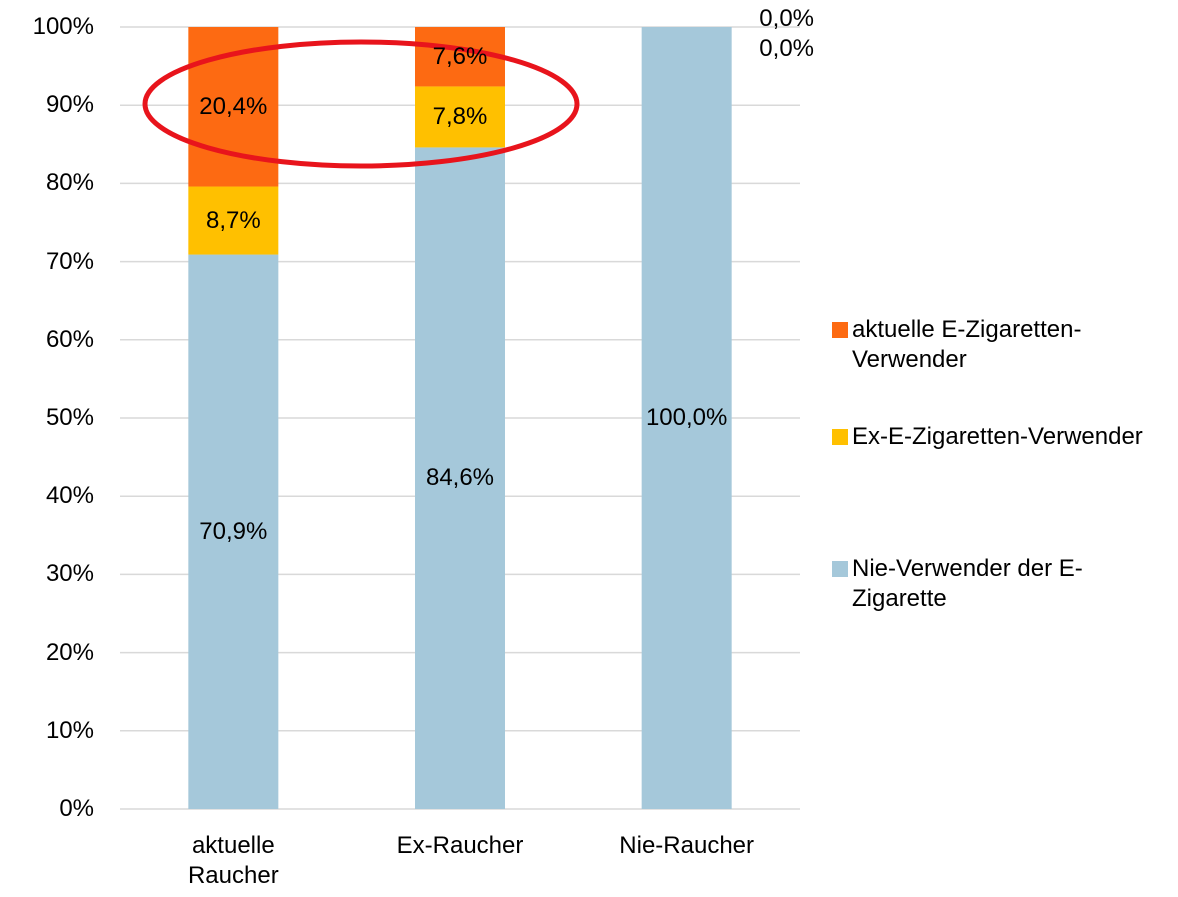  What do you see at coordinates (76, 808) in the screenshot?
I see `y-tick-label: 0%` at bounding box center [76, 808].